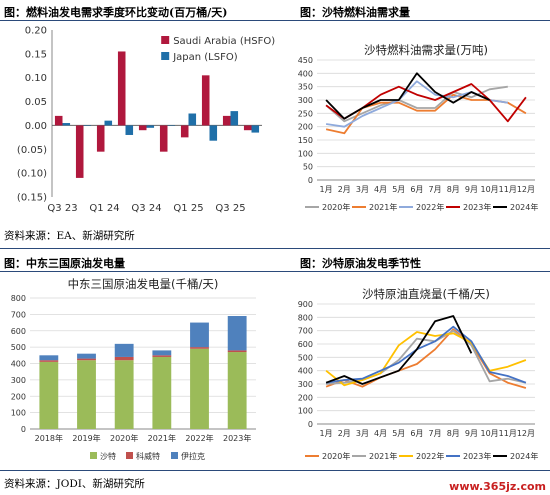  Describe the element at coordinates (69, 236) in the screenshot. I see `source-top: 资料来源：EA、新湖研究所` at that location.